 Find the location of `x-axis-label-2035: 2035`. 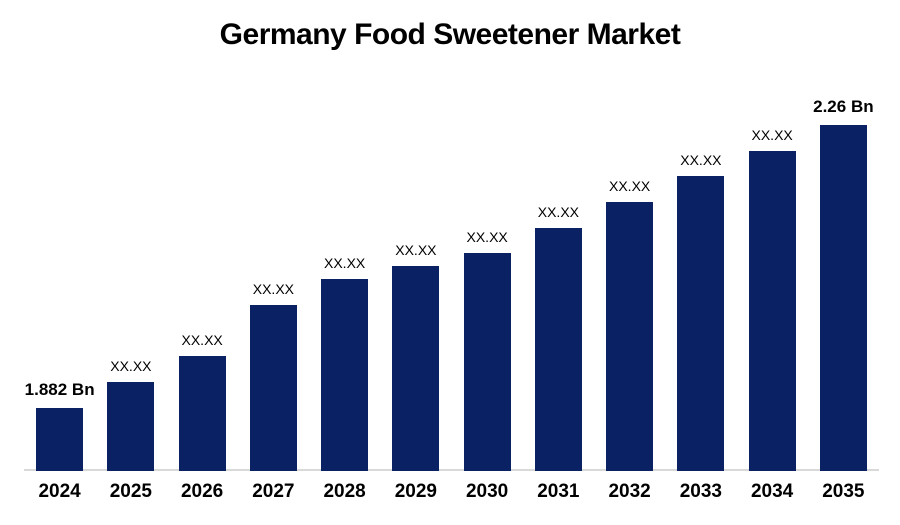

x-axis-label-2035: 2035 is located at coordinates (843, 491).